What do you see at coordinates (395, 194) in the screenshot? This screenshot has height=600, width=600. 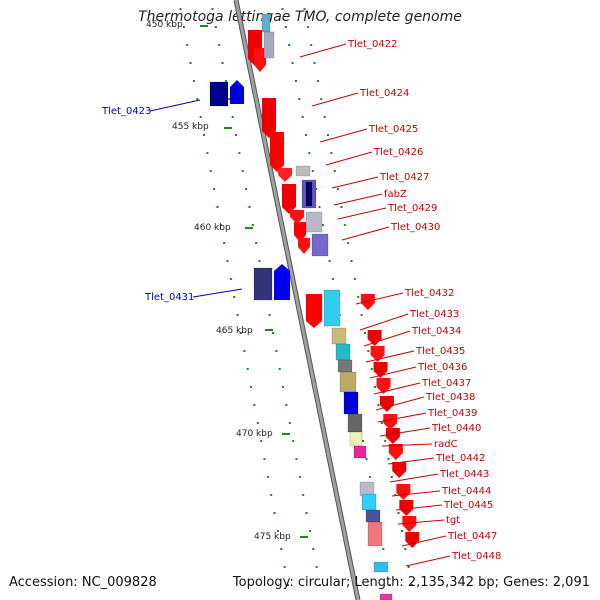 I see `gene-label: fabZ` at bounding box center [395, 194].